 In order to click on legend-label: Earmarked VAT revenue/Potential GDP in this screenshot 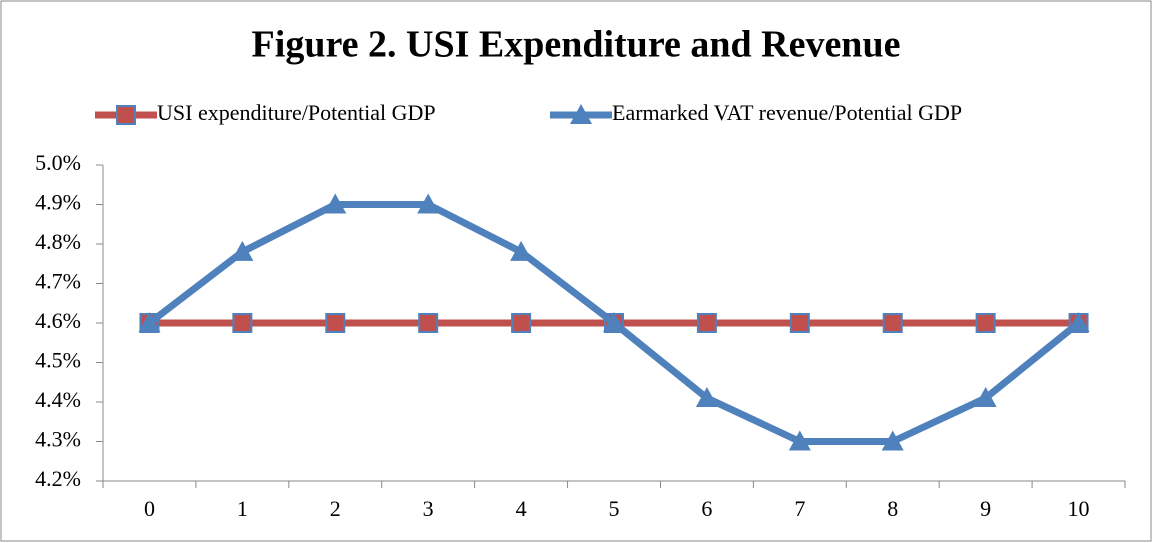, I will do `click(787, 112)`.